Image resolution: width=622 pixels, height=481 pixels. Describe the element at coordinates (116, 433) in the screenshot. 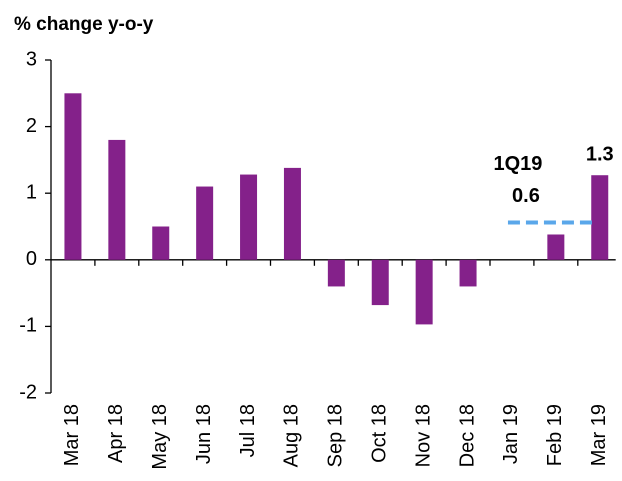

I see `x-tick-label: Apr 18` at that location.